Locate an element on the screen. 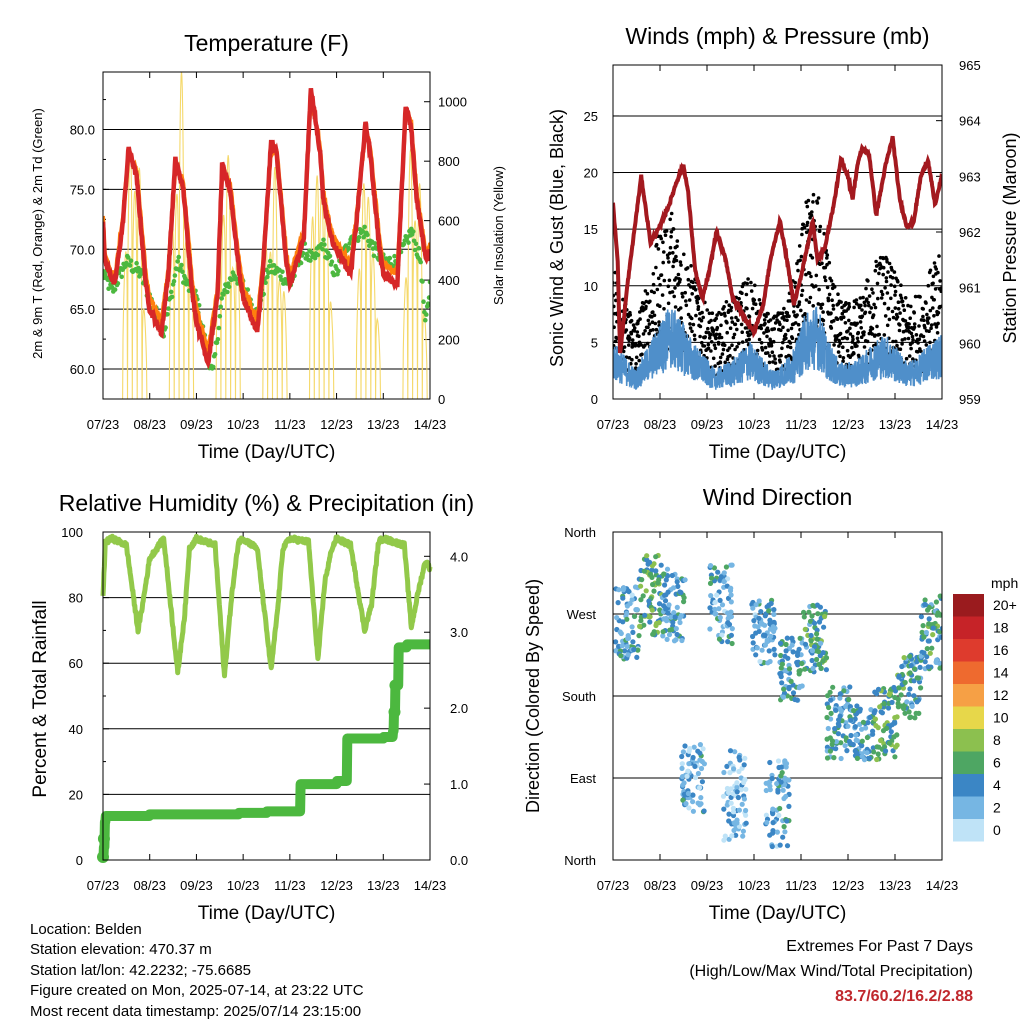 This screenshot has width=1024, height=1024. x-tick-label: 08/23 is located at coordinates (149, 885).